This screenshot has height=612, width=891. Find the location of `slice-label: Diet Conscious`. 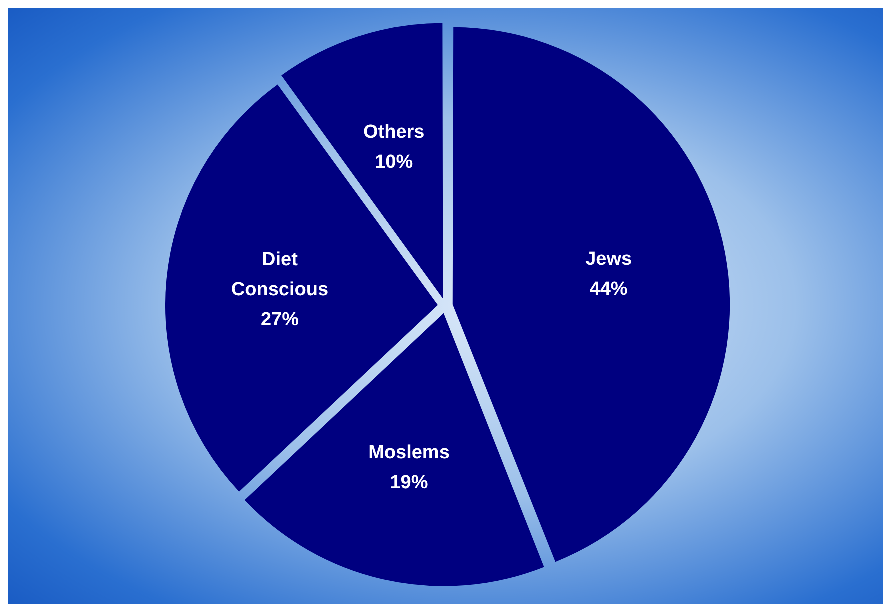

slice-label: Diet Conscious is located at coordinates (280, 275).